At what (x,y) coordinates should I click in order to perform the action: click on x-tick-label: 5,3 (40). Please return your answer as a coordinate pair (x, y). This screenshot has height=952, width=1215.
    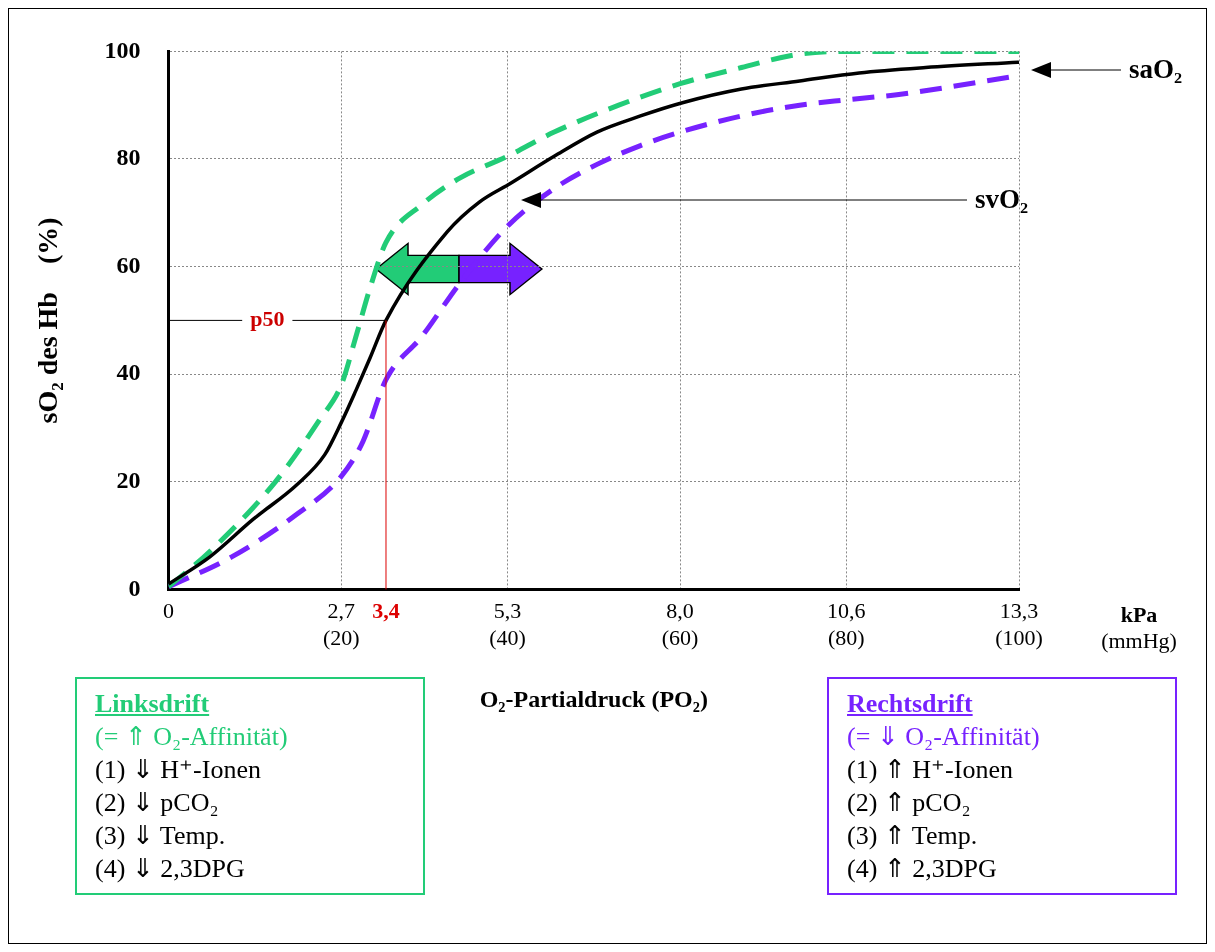
    Looking at the image, I should click on (507, 624).